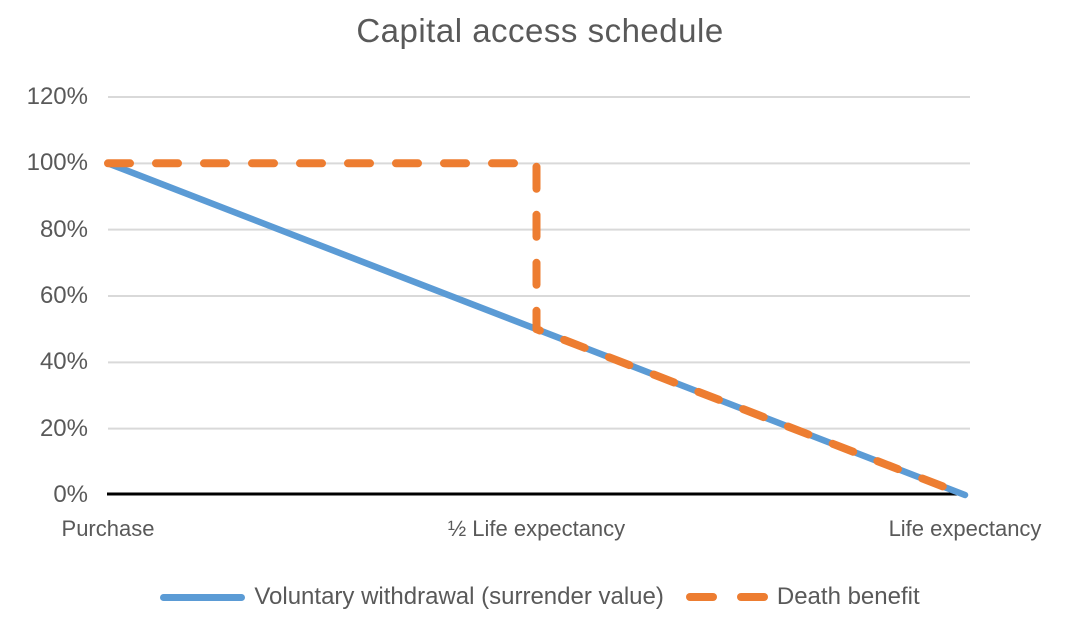 This screenshot has height=636, width=1080. Describe the element at coordinates (540, 30) in the screenshot. I see `chart-title: Capital access schedule` at that location.